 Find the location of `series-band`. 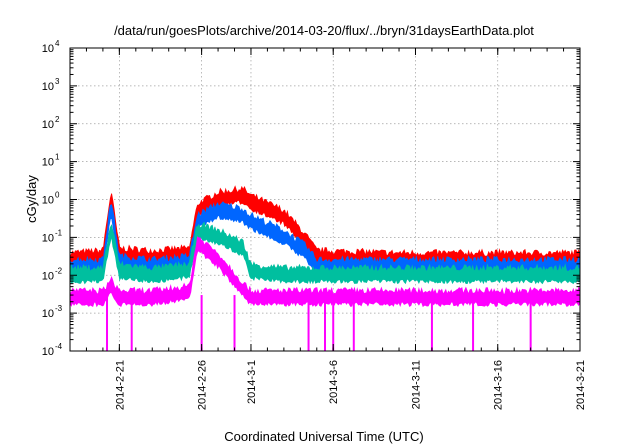

series-band is located at coordinates (325, 239).